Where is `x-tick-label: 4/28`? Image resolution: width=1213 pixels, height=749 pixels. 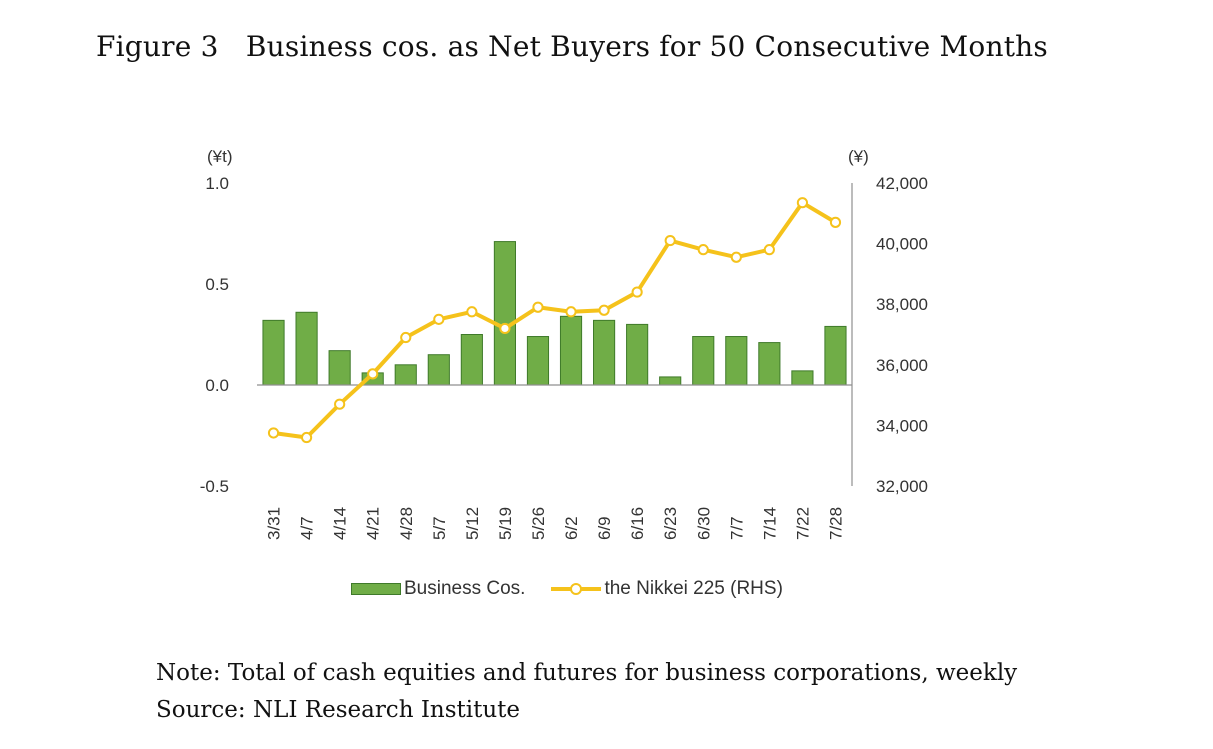
x-tick-label: 4/28 is located at coordinates (406, 523).